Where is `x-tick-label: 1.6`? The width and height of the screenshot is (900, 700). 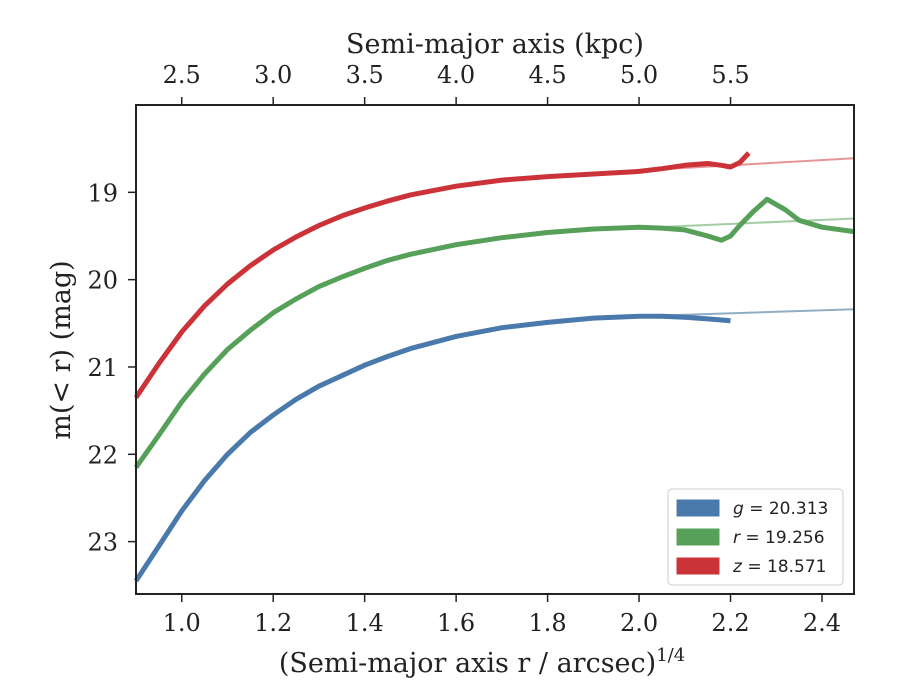
x-tick-label: 1.6 is located at coordinates (456, 623).